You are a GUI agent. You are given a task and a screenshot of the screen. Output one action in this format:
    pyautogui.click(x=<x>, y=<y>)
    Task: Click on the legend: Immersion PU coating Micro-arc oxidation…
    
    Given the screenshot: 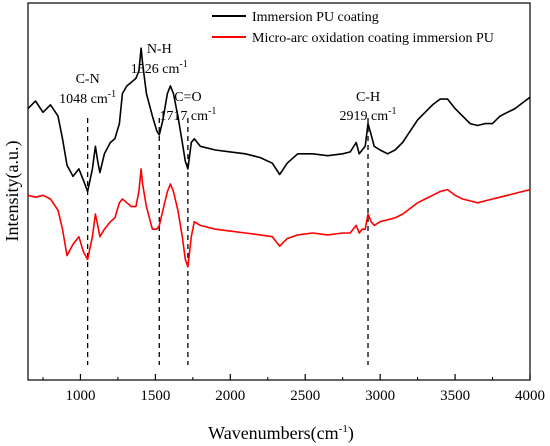 What is the action you would take?
    pyautogui.click(x=353, y=28)
    